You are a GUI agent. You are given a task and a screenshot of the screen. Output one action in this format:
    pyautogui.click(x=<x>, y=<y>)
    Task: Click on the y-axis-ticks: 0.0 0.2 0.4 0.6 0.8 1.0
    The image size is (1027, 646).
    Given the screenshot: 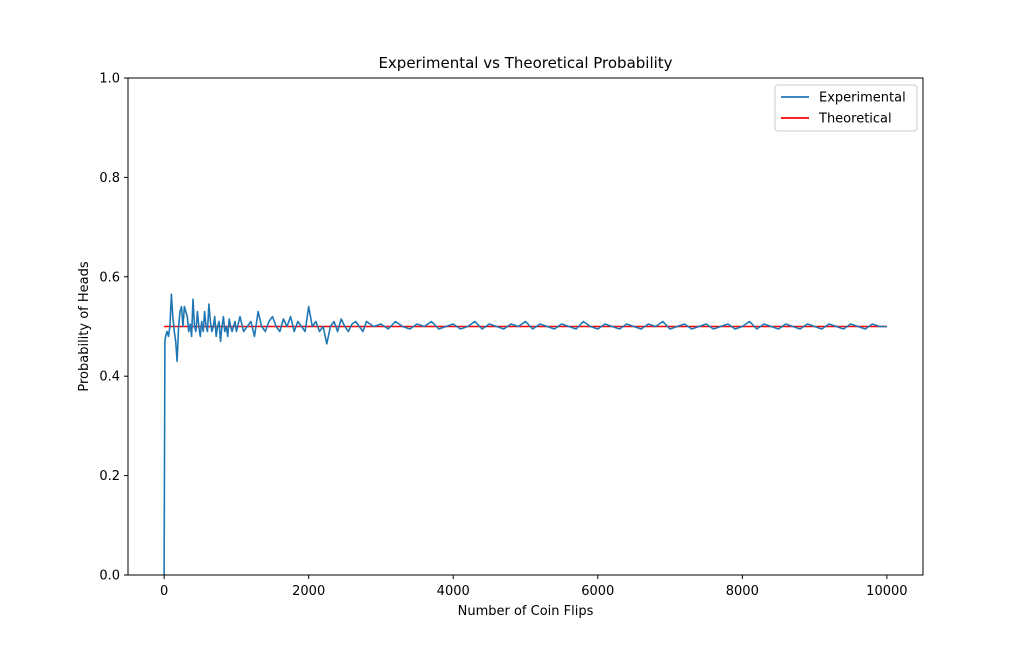 What is the action you would take?
    pyautogui.click(x=113, y=328)
    